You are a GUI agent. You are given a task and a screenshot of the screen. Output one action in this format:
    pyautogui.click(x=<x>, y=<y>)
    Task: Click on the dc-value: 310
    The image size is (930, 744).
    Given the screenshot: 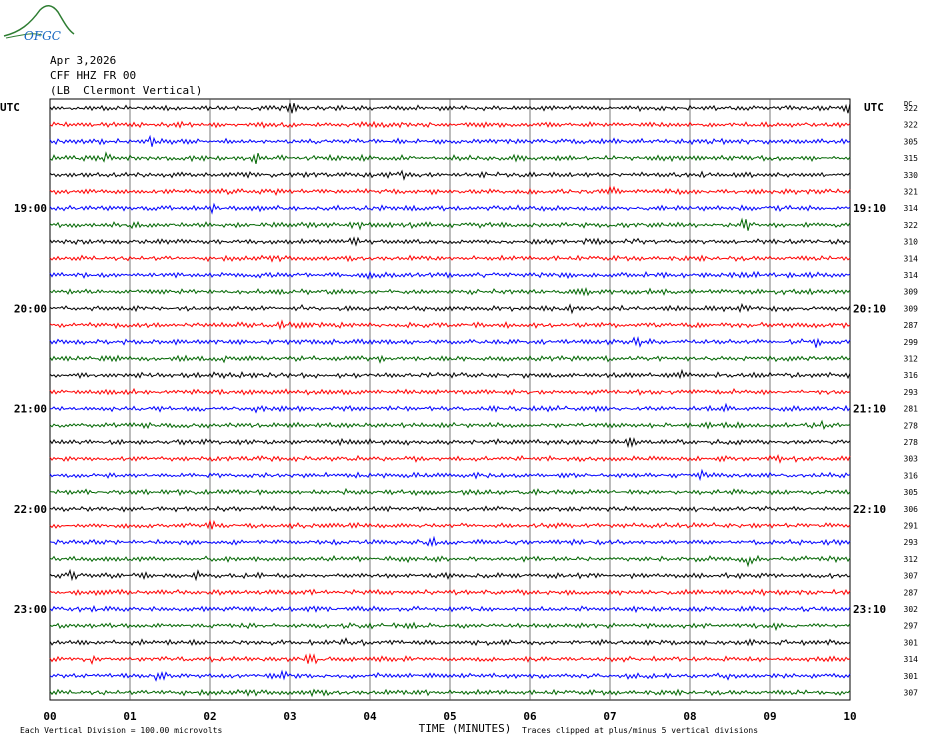 What is the action you would take?
    pyautogui.click(x=911, y=242)
    